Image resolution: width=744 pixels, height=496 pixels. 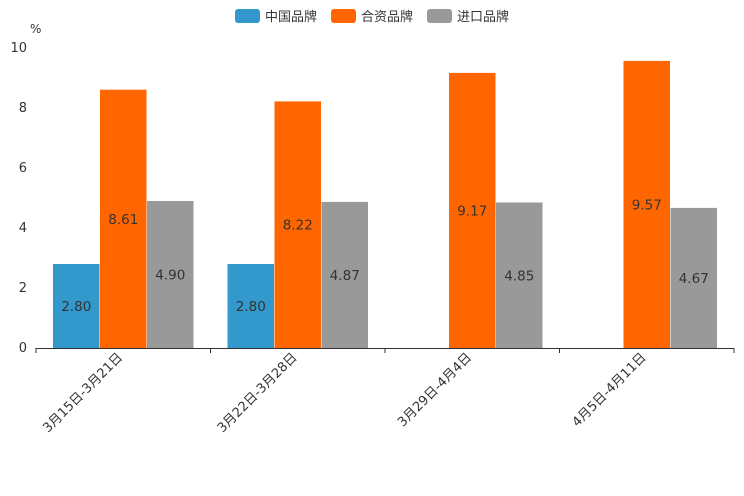 I want to click on bar-value-label: 4.85, so click(x=519, y=276).